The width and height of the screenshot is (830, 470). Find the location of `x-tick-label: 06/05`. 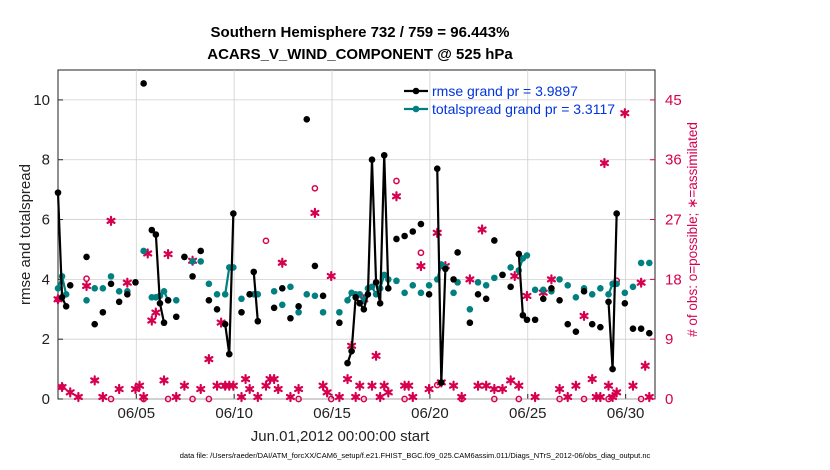

x-tick-label: 06/05 is located at coordinates (137, 413).